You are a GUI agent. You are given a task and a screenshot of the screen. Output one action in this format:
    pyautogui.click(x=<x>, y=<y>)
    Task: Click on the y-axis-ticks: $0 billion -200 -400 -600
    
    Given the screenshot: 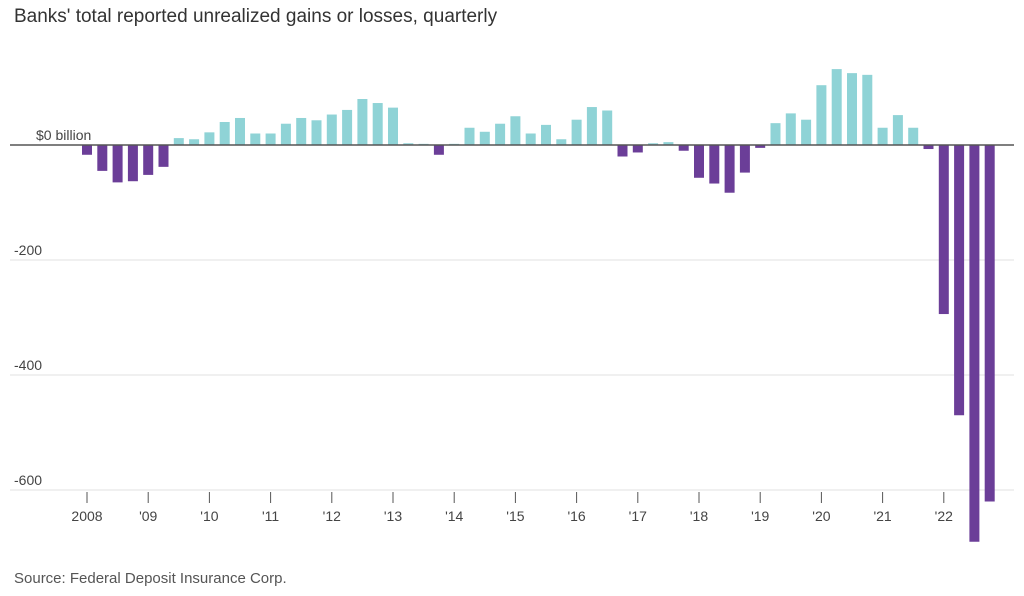 What is the action you would take?
    pyautogui.click(x=52, y=307)
    